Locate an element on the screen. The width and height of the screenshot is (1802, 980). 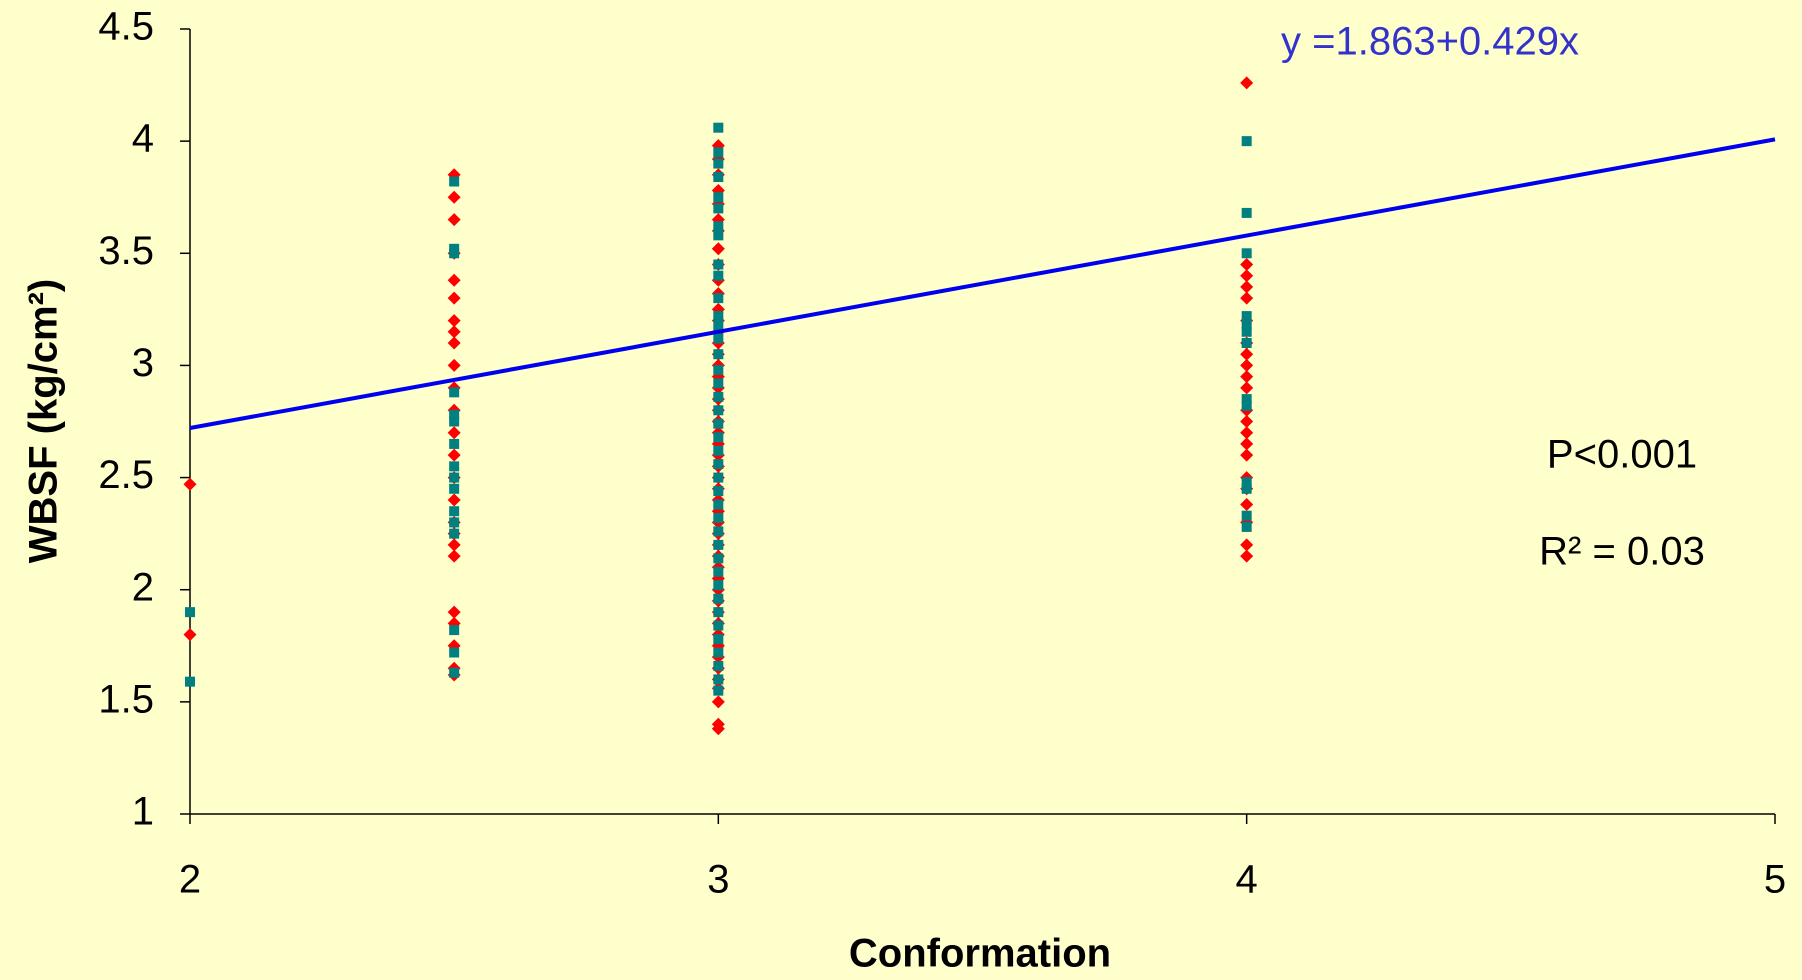
y-axis-title: WBSF (kg/cm²) is located at coordinates (44, 421).